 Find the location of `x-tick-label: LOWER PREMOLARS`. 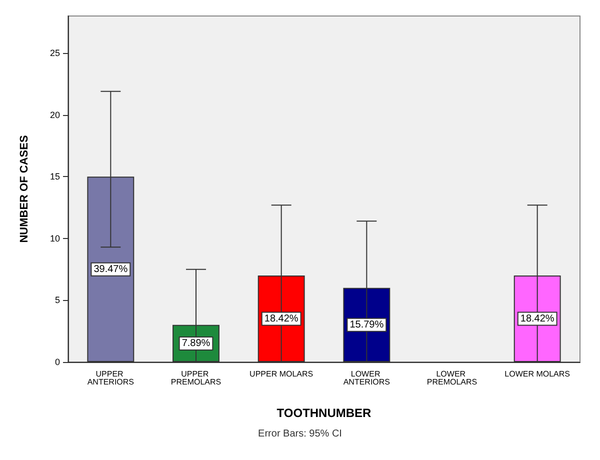

x-tick-label: LOWER PREMOLARS is located at coordinates (452, 378).